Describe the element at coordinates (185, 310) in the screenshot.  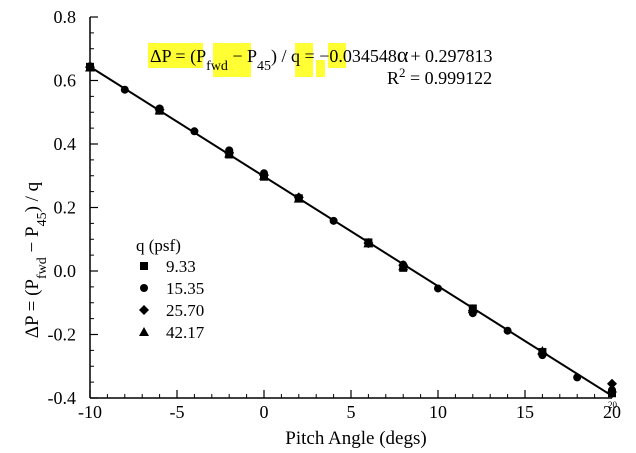
I see `legend-label: 25.70` at that location.